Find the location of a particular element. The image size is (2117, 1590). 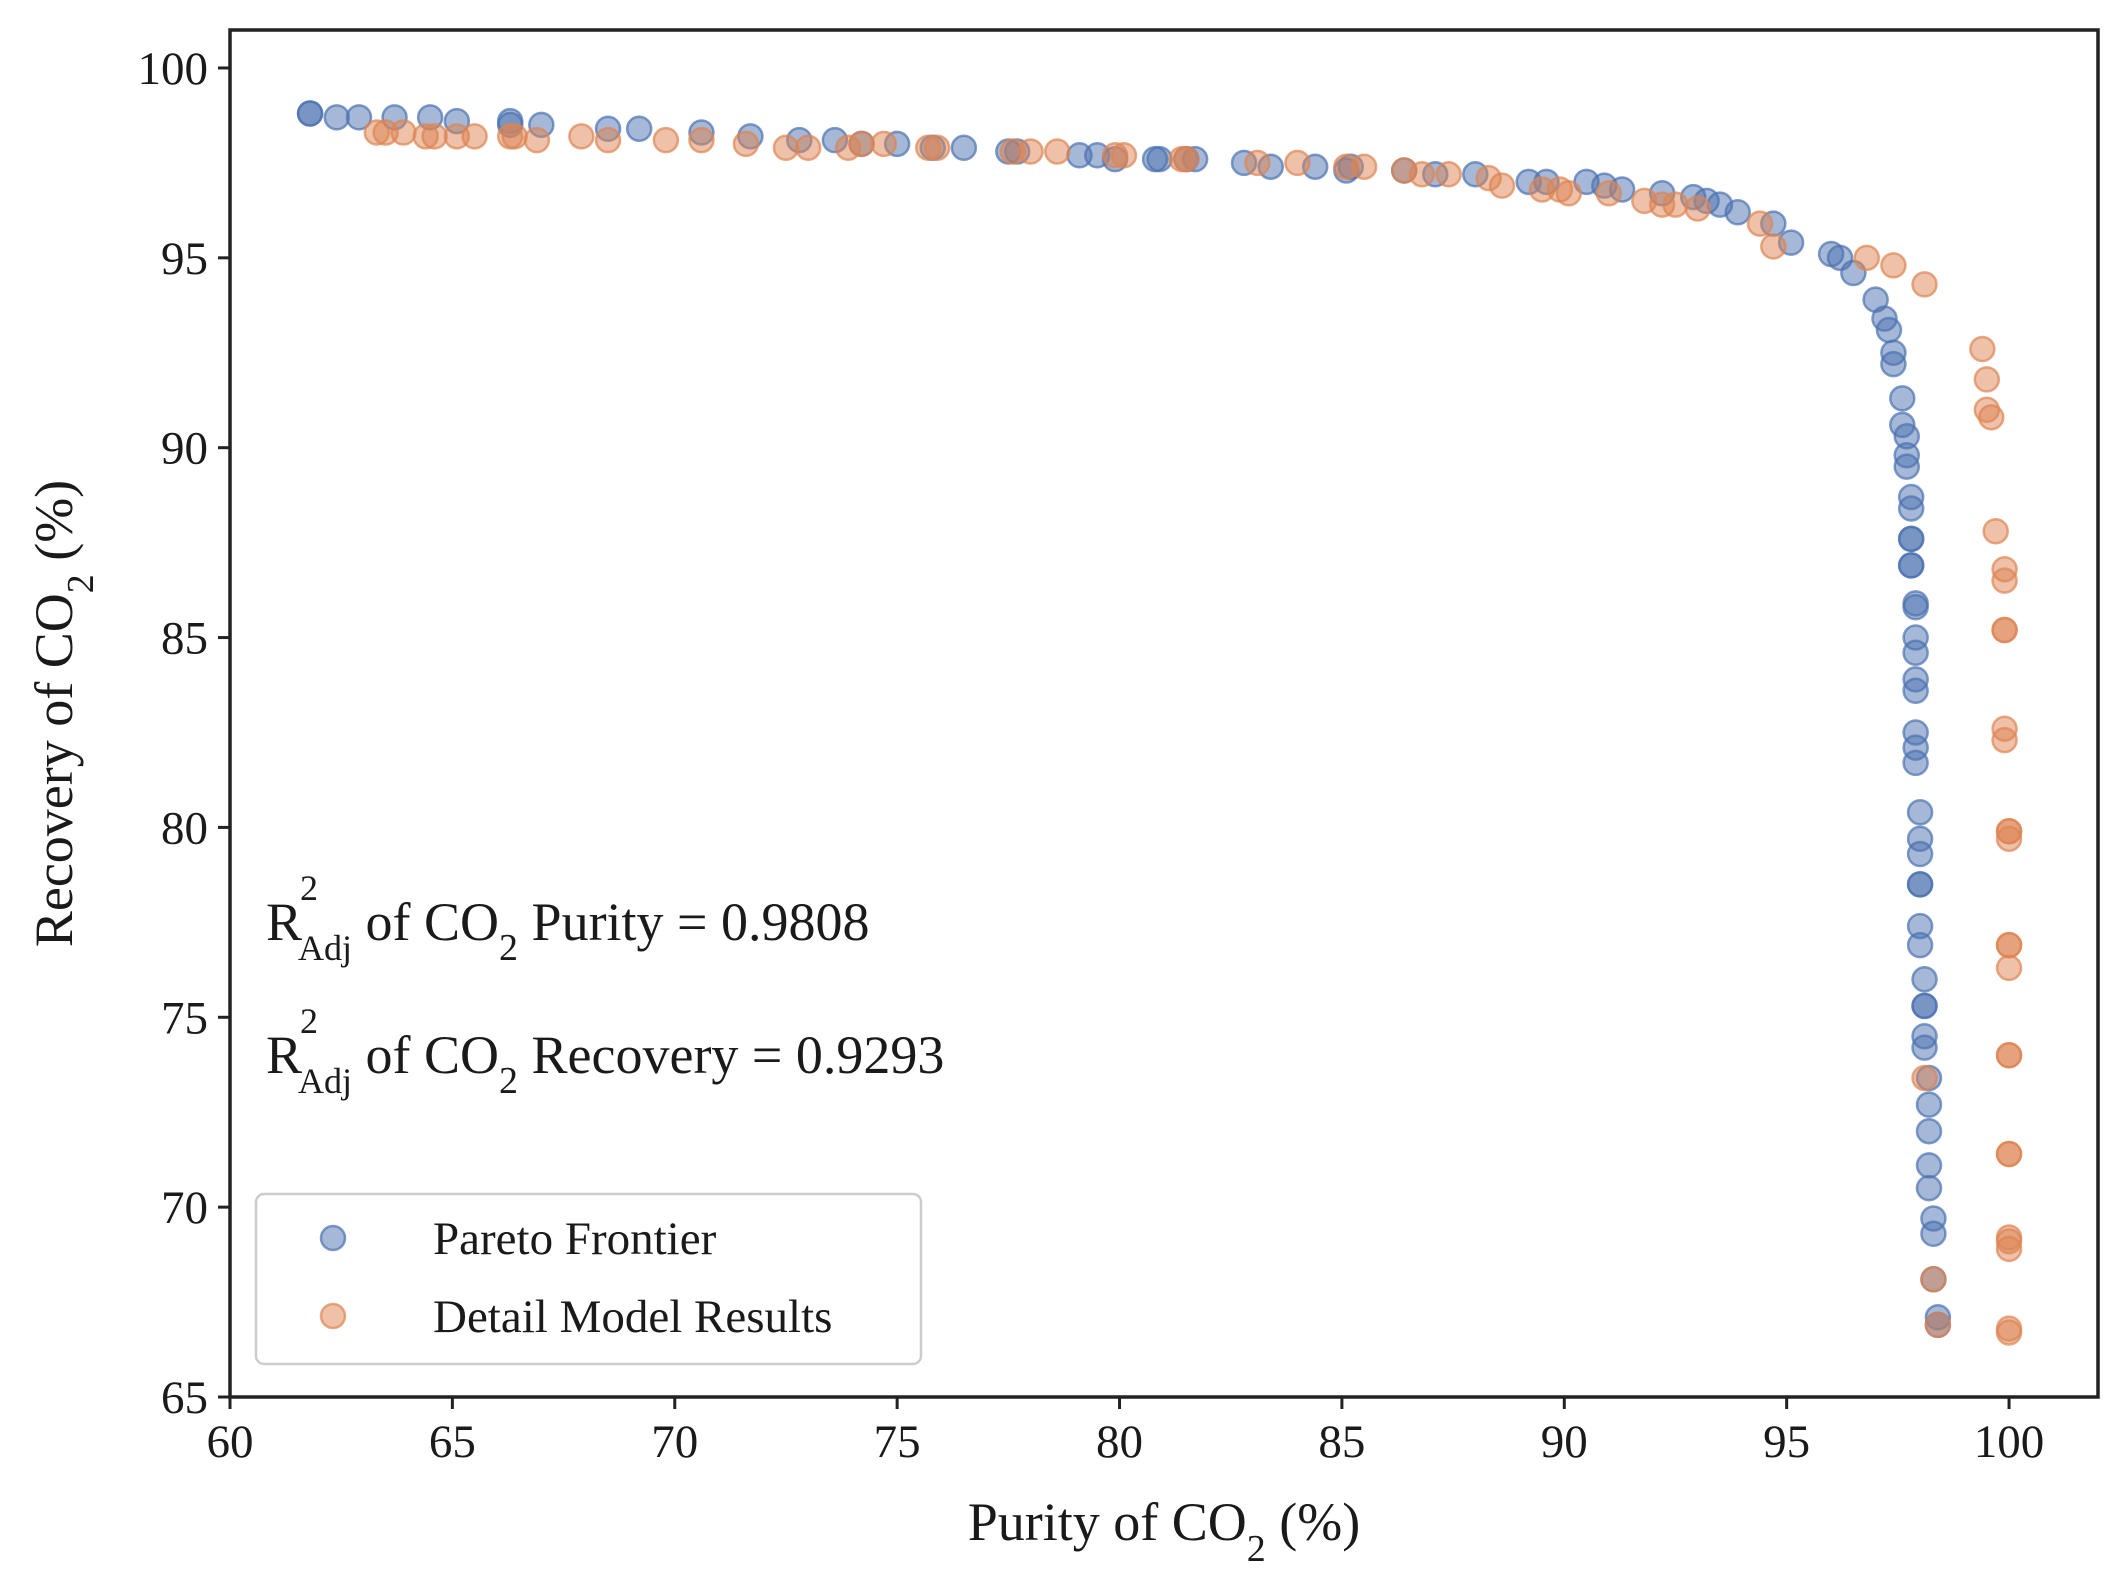

annotation-recovery-r2: R2 Adj of CO2 Recovery = 0.9293 is located at coordinates (605, 1051).